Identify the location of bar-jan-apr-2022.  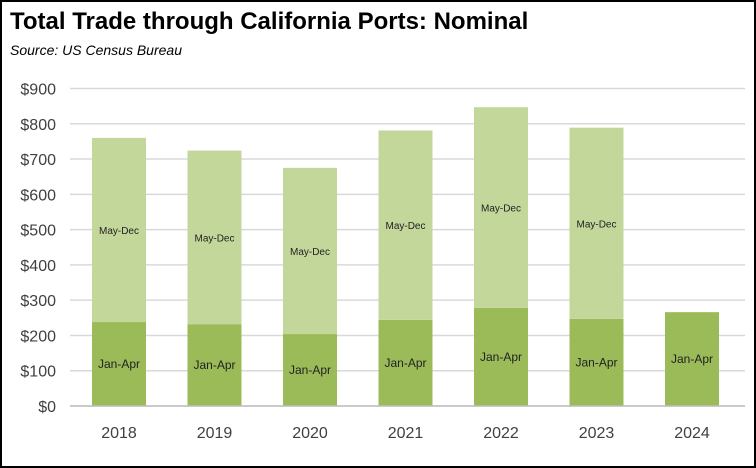
(501, 356).